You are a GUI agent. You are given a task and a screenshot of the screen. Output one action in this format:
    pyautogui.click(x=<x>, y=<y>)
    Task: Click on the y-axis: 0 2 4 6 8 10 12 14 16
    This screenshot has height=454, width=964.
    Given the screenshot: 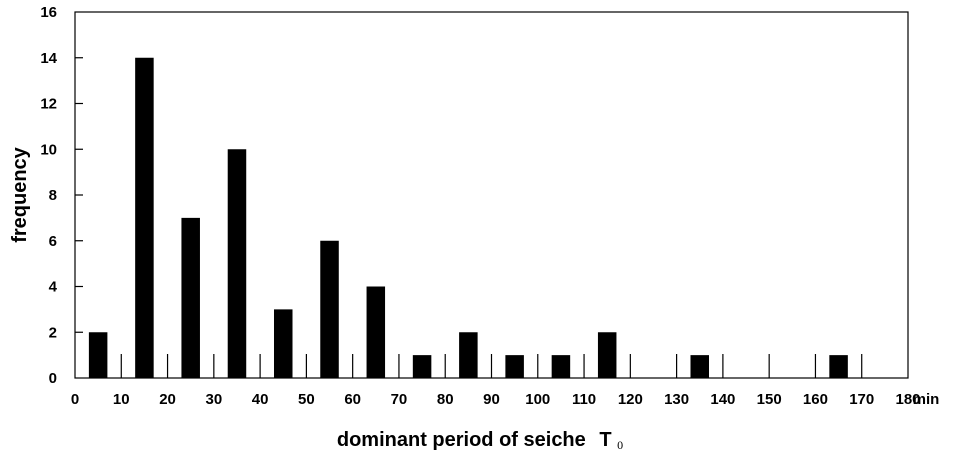 What is the action you would take?
    pyautogui.click(x=61, y=195)
    